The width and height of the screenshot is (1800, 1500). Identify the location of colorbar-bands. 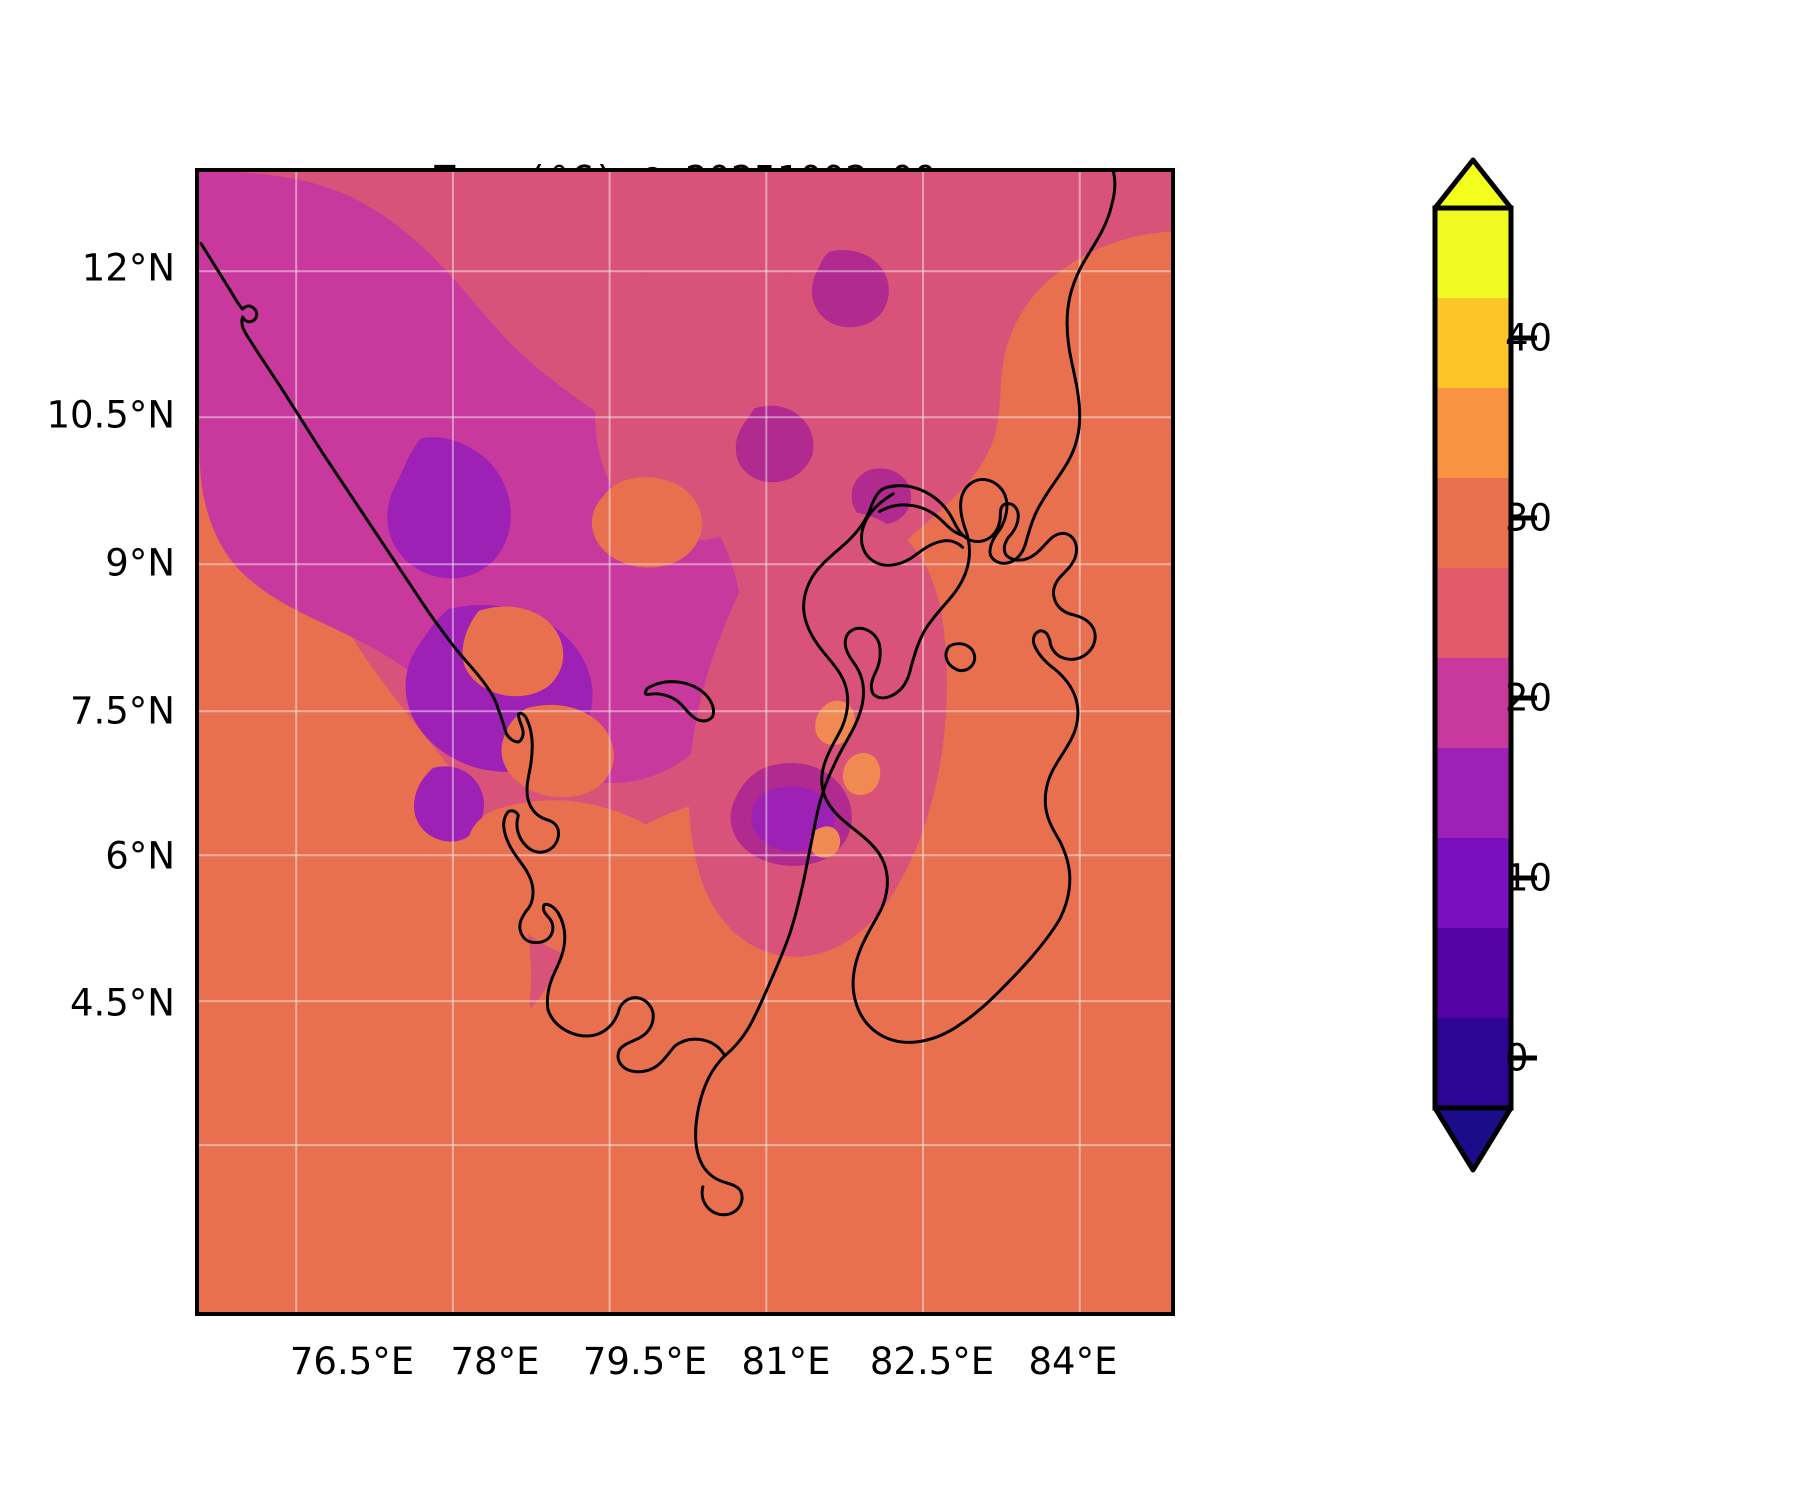
(1473, 658).